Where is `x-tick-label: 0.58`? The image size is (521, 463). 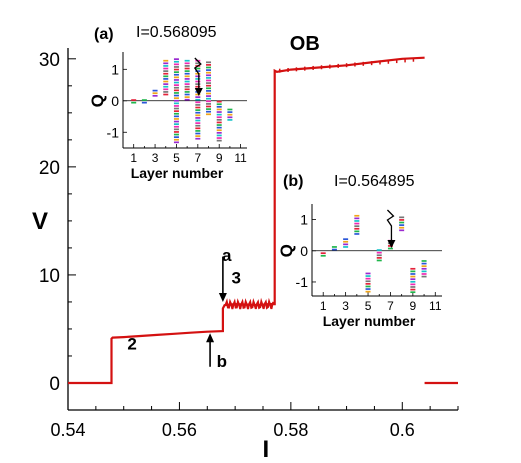
x-tick-label: 0.58 is located at coordinates (290, 430).